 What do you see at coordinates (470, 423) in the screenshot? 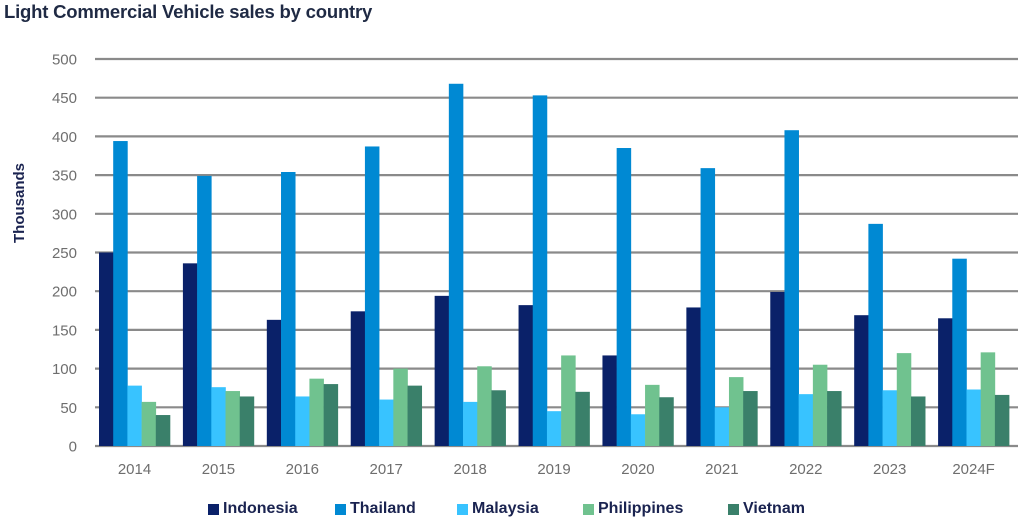
I see `bar-malaysia-2018` at bounding box center [470, 423].